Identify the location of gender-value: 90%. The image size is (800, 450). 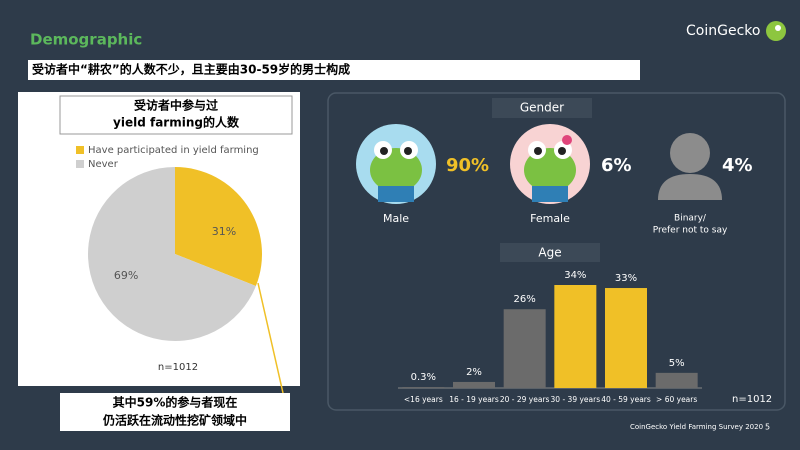
(467, 165).